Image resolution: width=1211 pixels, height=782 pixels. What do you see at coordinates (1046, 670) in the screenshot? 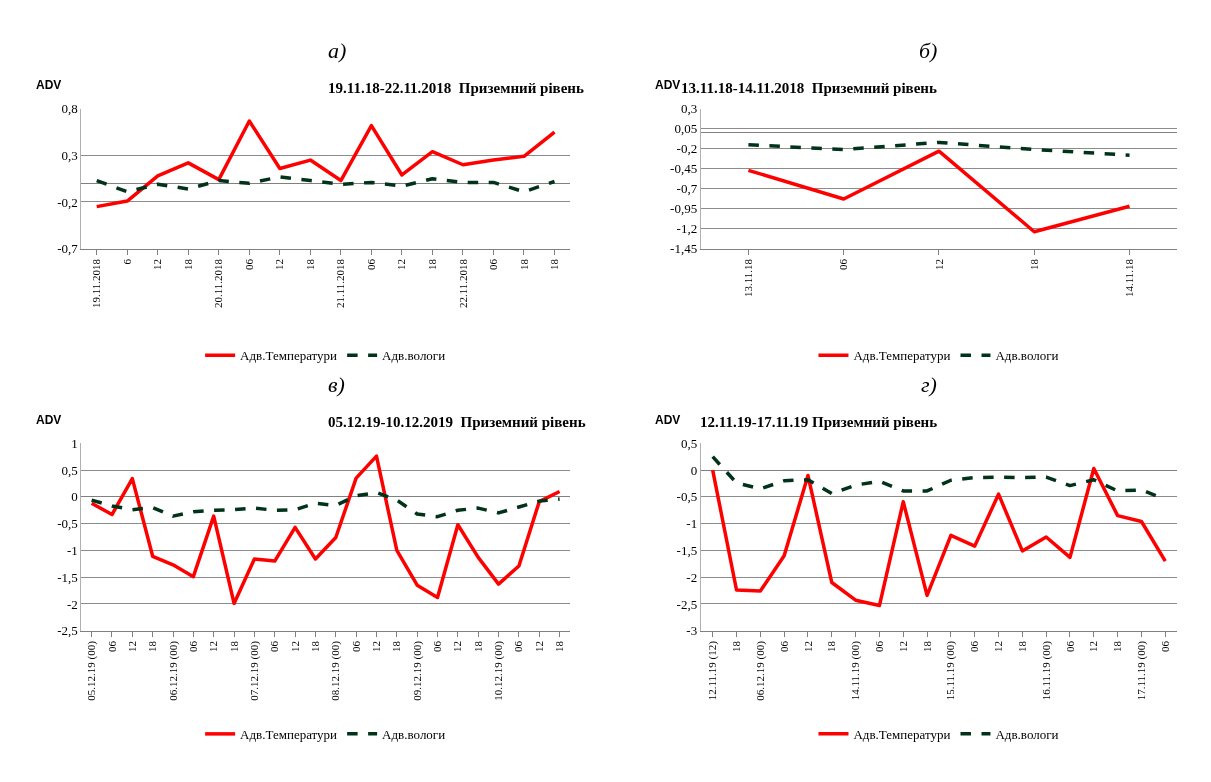
I see `x-tick-label: 16.11.19 (00)` at bounding box center [1046, 670].